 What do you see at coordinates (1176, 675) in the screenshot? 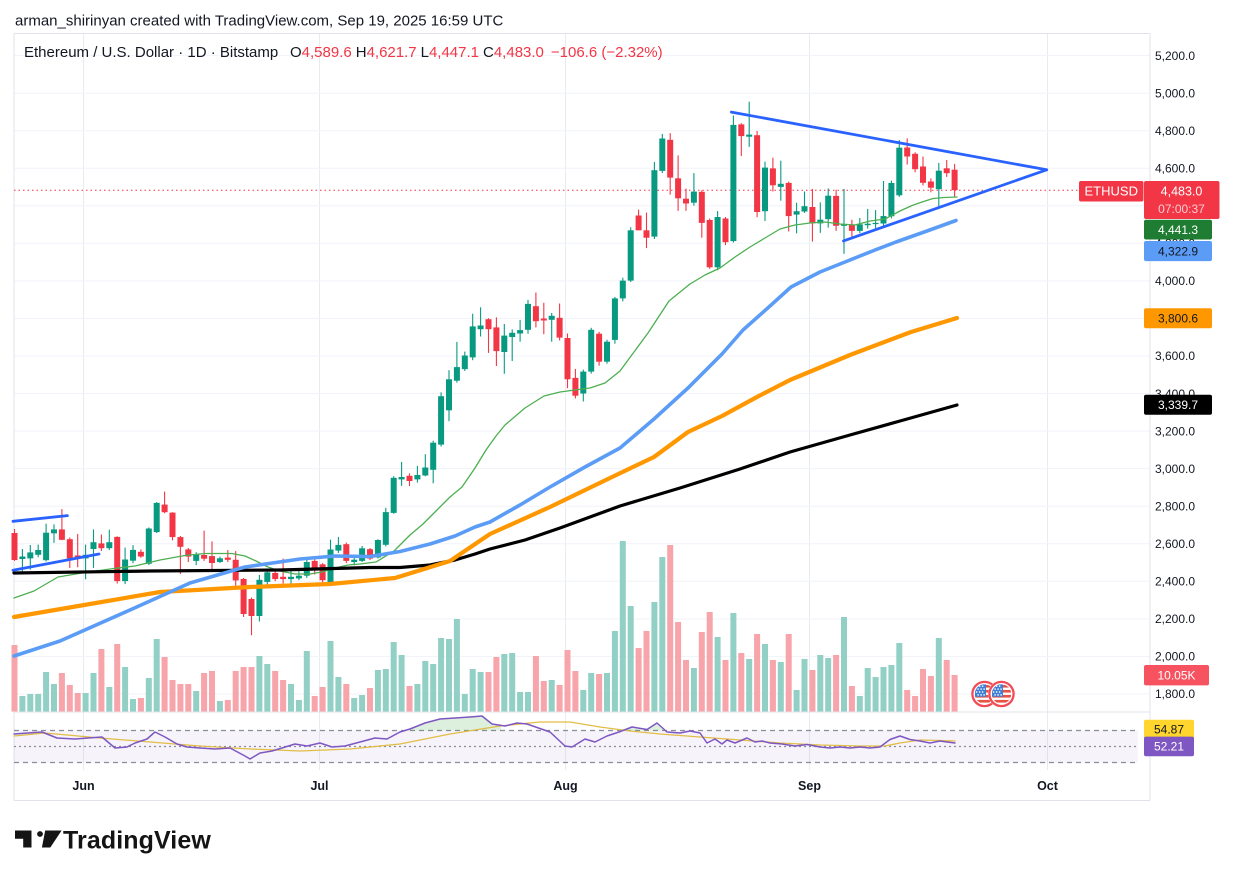
I see `svg-text: 10.05K` at bounding box center [1176, 675].